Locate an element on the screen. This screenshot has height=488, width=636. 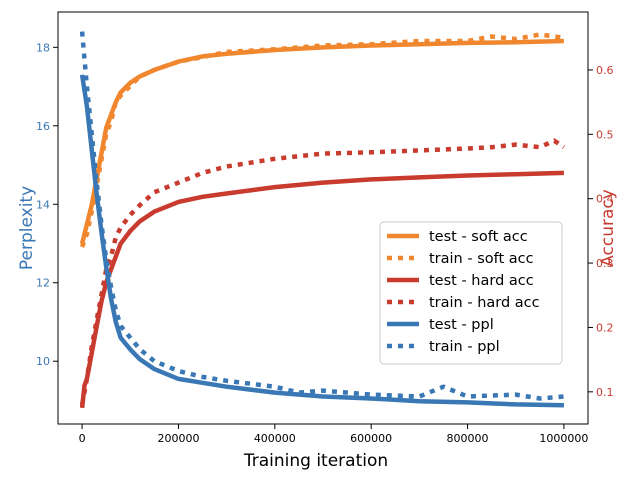
y-right-axis: 0.1 0.2 0.3 0.4 0.5 0.6 is located at coordinates (601, 231).